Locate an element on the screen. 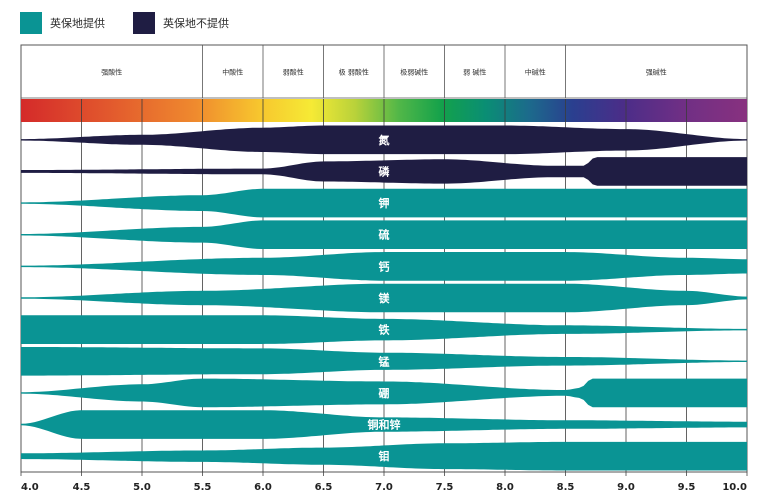 The height and width of the screenshot is (500, 773). nutrient-label: 磷 is located at coordinates (385, 171).